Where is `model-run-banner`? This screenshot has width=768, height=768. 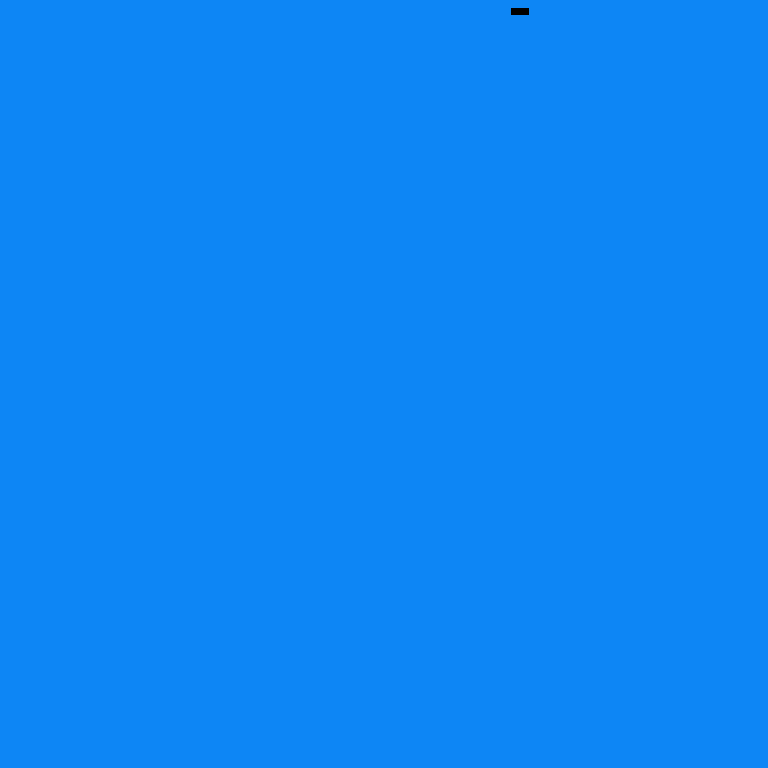
model-run-banner is located at coordinates (520, 11).